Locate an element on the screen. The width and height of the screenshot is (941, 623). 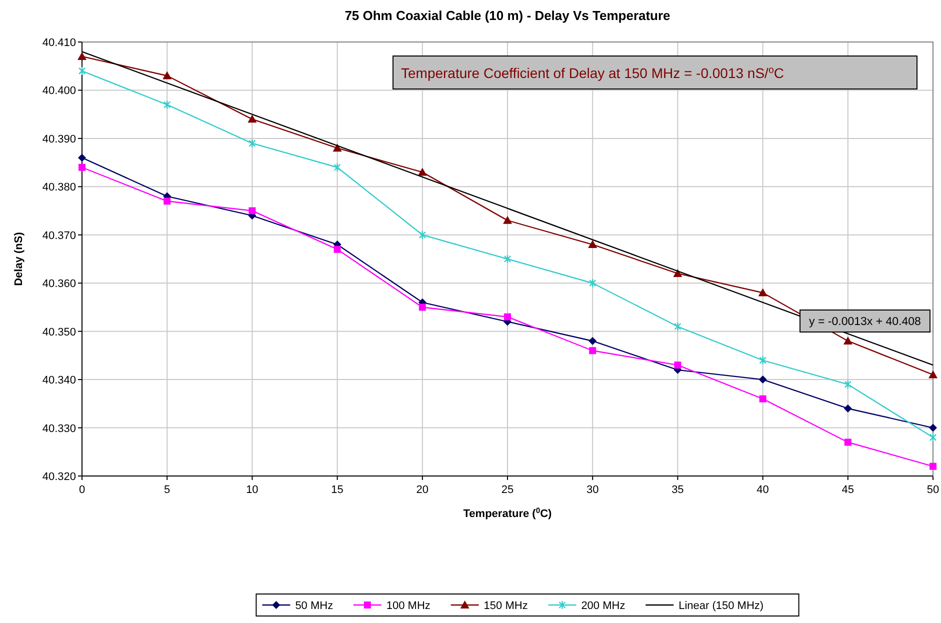
x-tick-label: 25 is located at coordinates (507, 490).